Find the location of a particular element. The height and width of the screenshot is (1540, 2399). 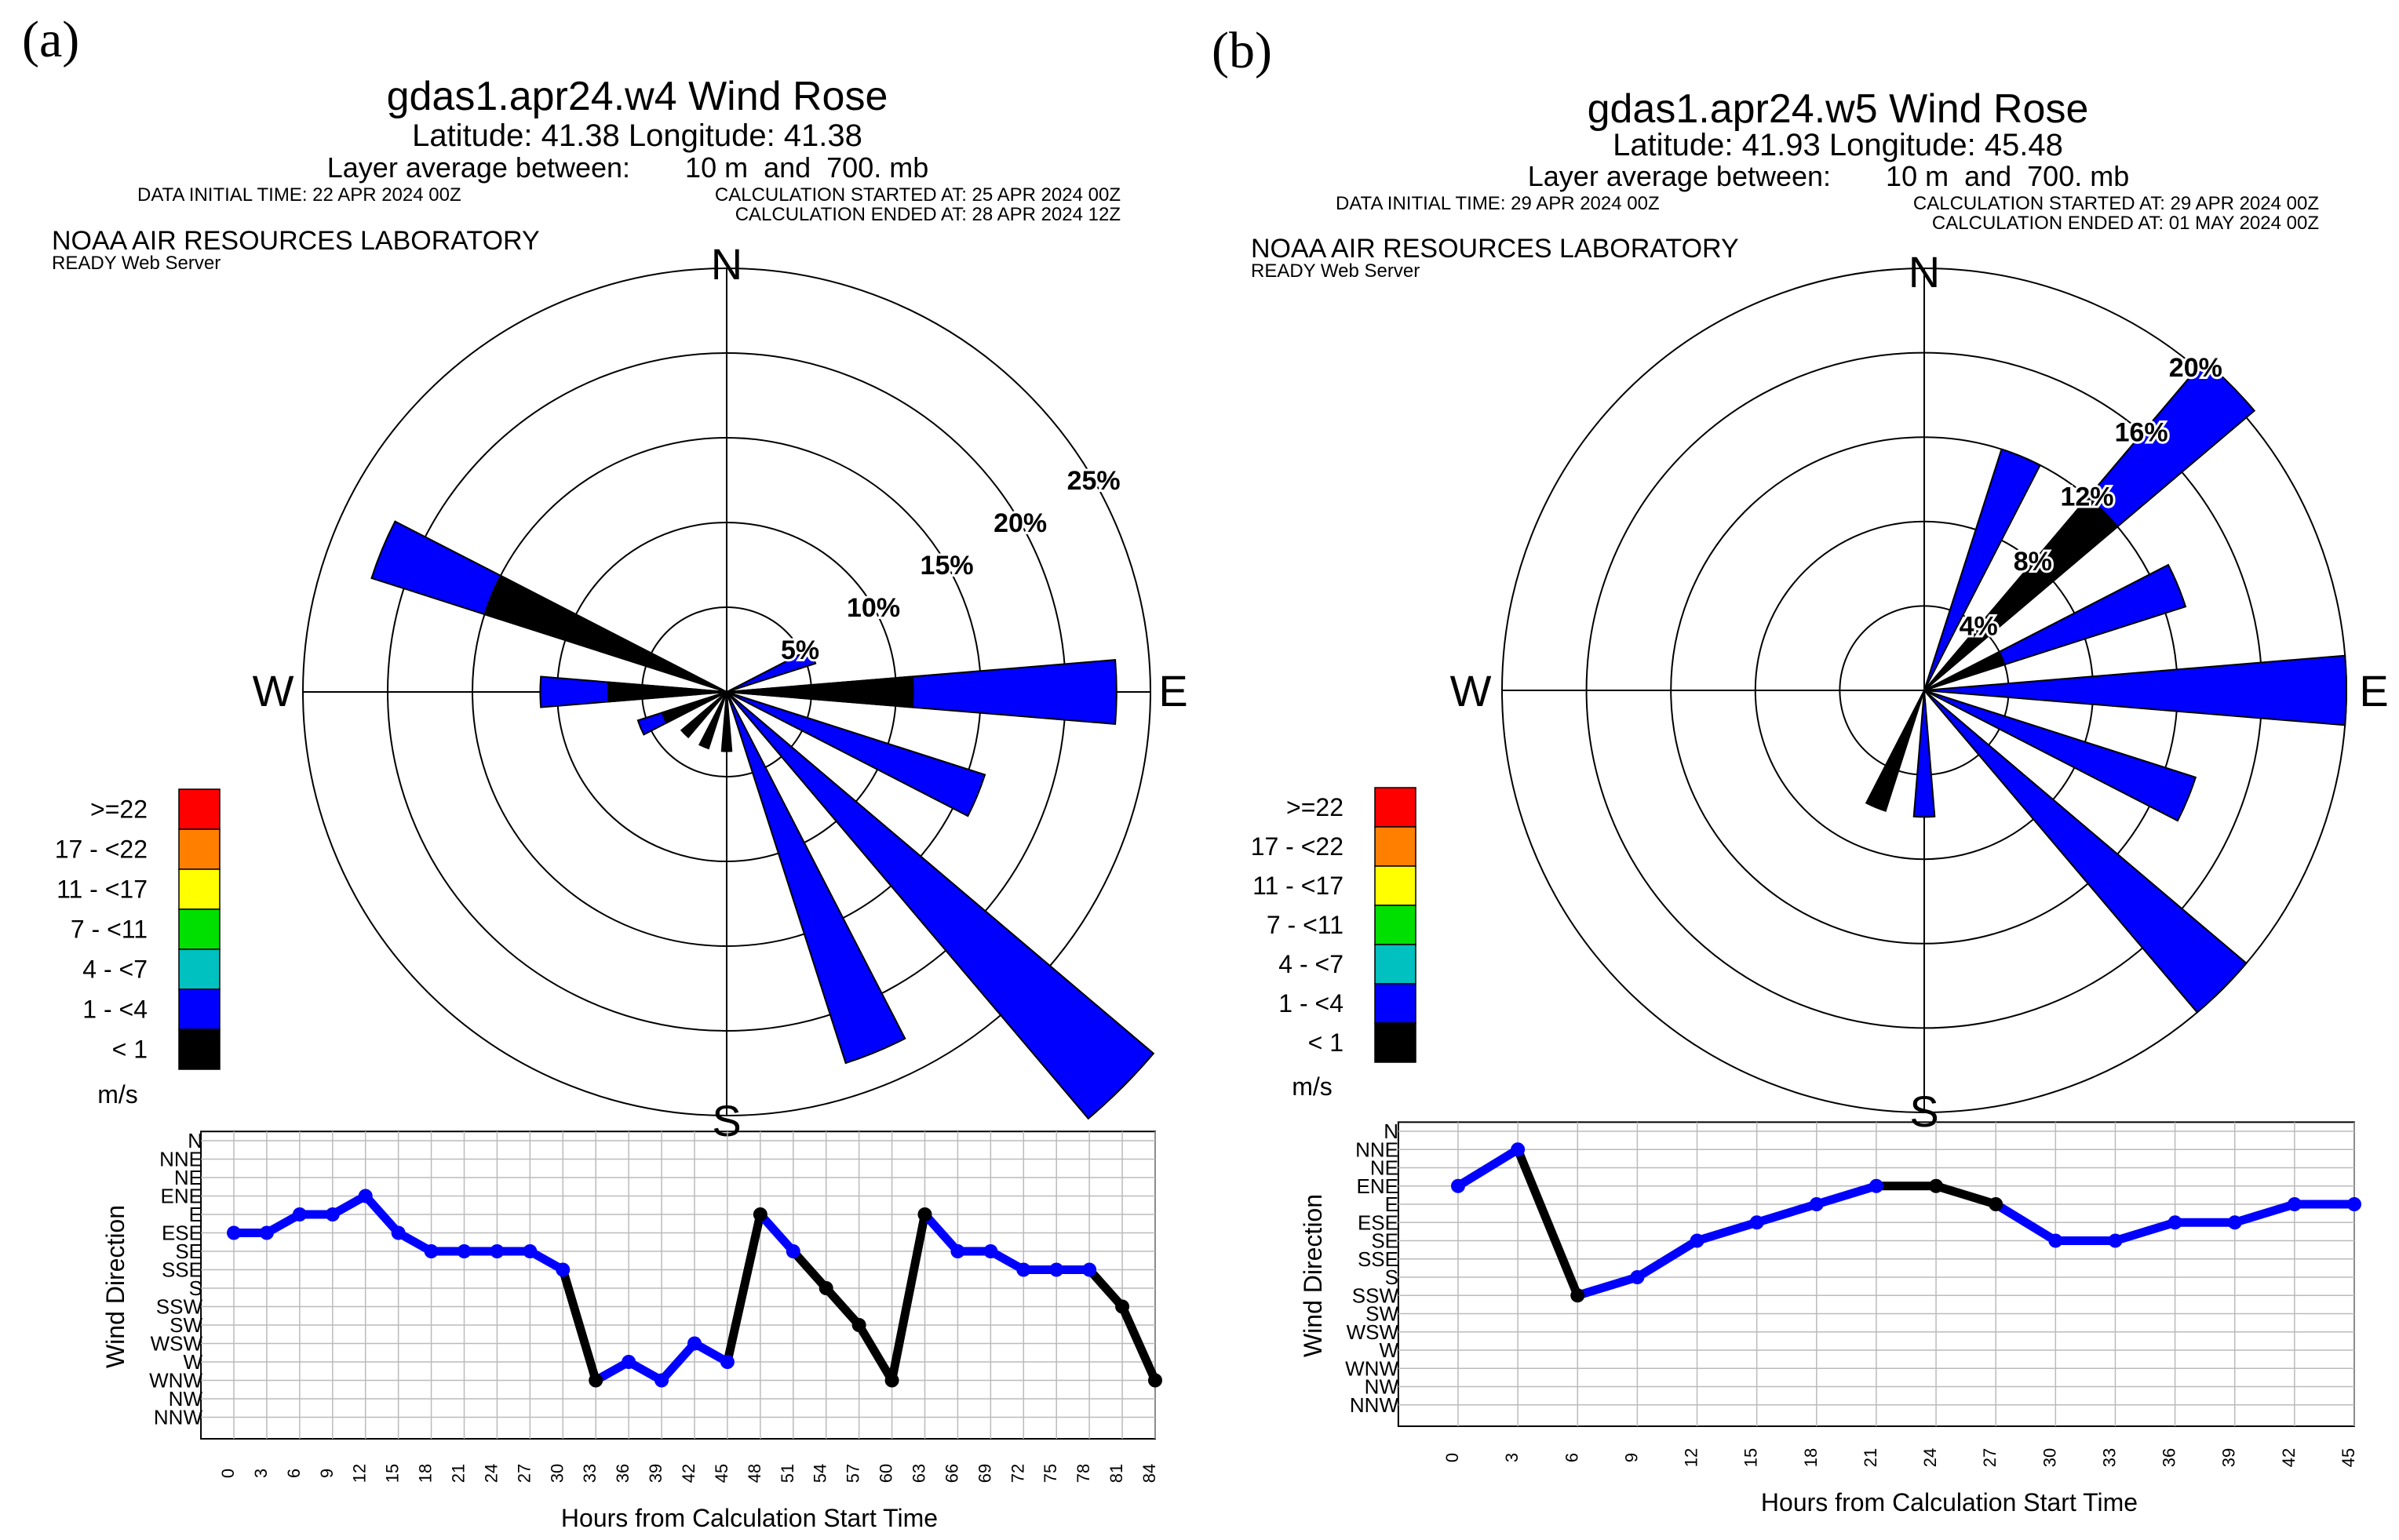

ring-label-1: 5% is located at coordinates (800, 650).